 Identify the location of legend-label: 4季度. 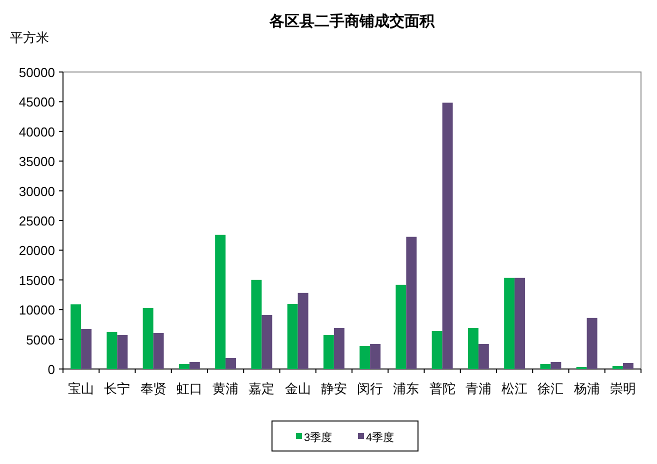
(380, 437).